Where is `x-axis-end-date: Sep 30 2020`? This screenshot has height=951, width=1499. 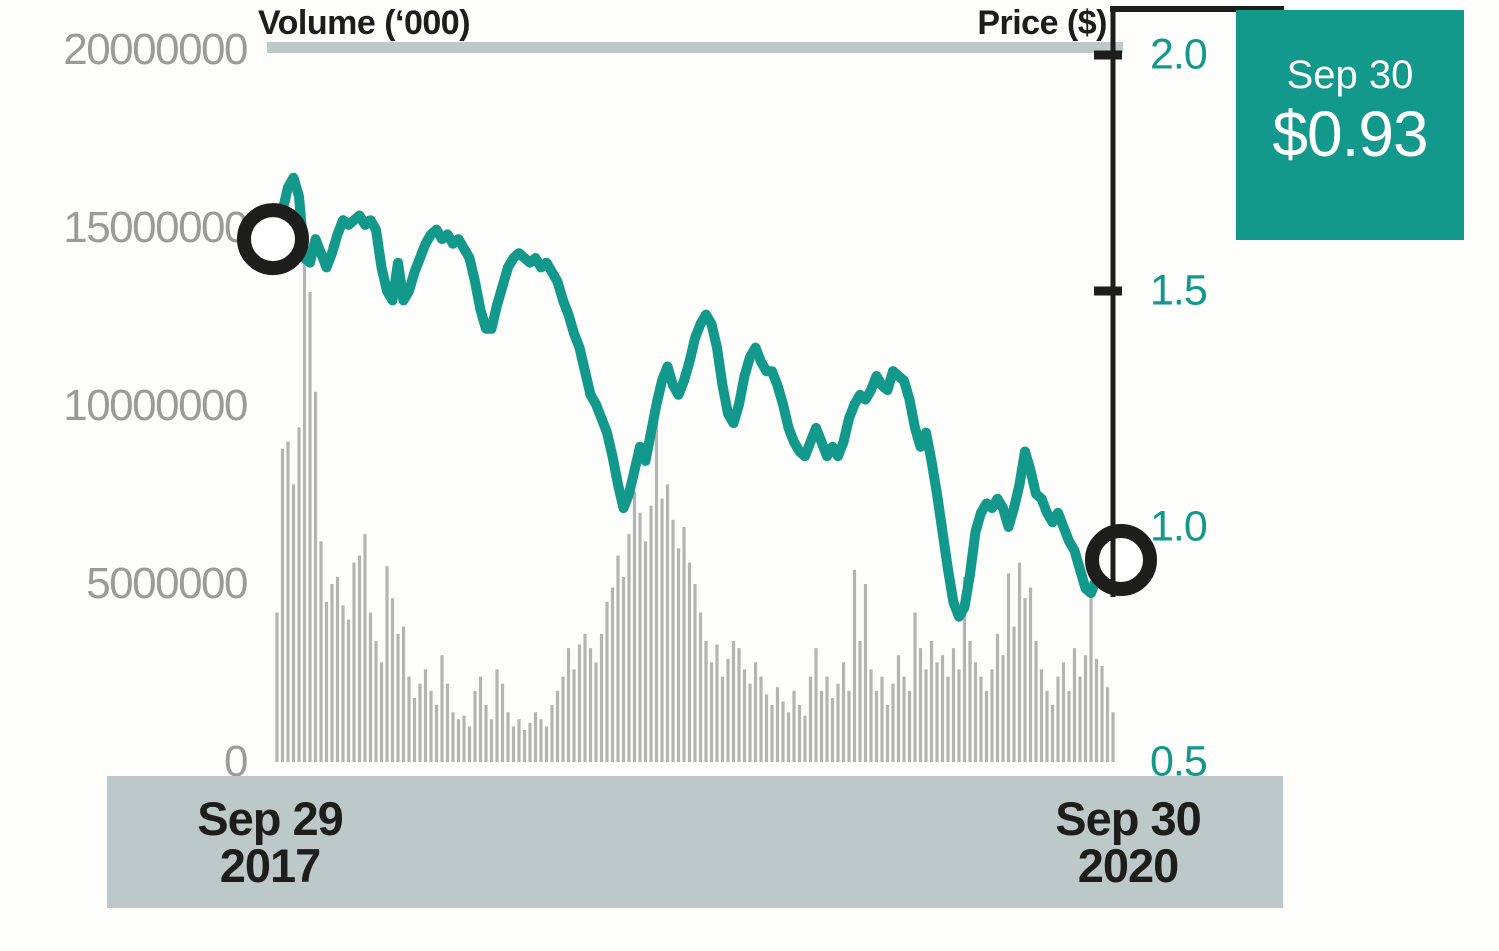
x-axis-end-date: Sep 30 2020 is located at coordinates (1128, 842).